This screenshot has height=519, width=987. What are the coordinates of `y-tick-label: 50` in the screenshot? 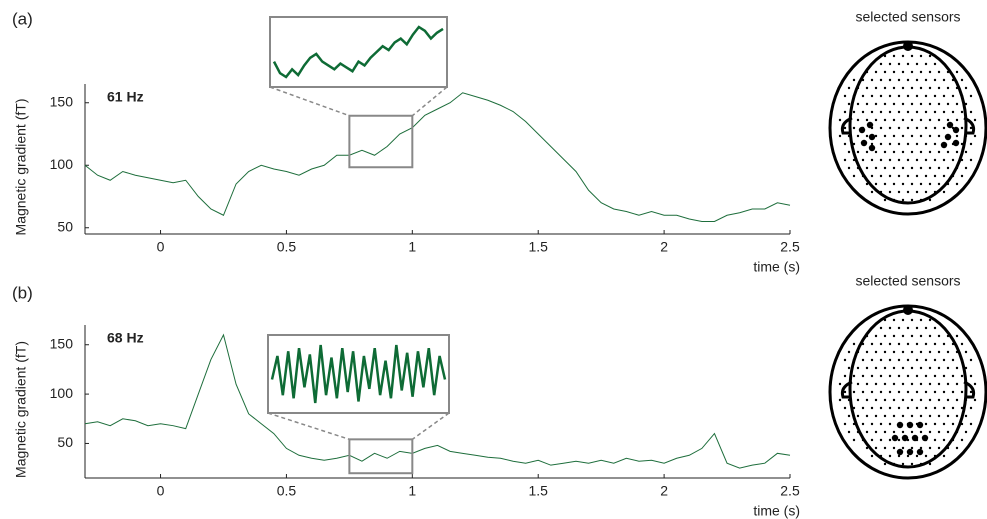 It's located at (65, 442).